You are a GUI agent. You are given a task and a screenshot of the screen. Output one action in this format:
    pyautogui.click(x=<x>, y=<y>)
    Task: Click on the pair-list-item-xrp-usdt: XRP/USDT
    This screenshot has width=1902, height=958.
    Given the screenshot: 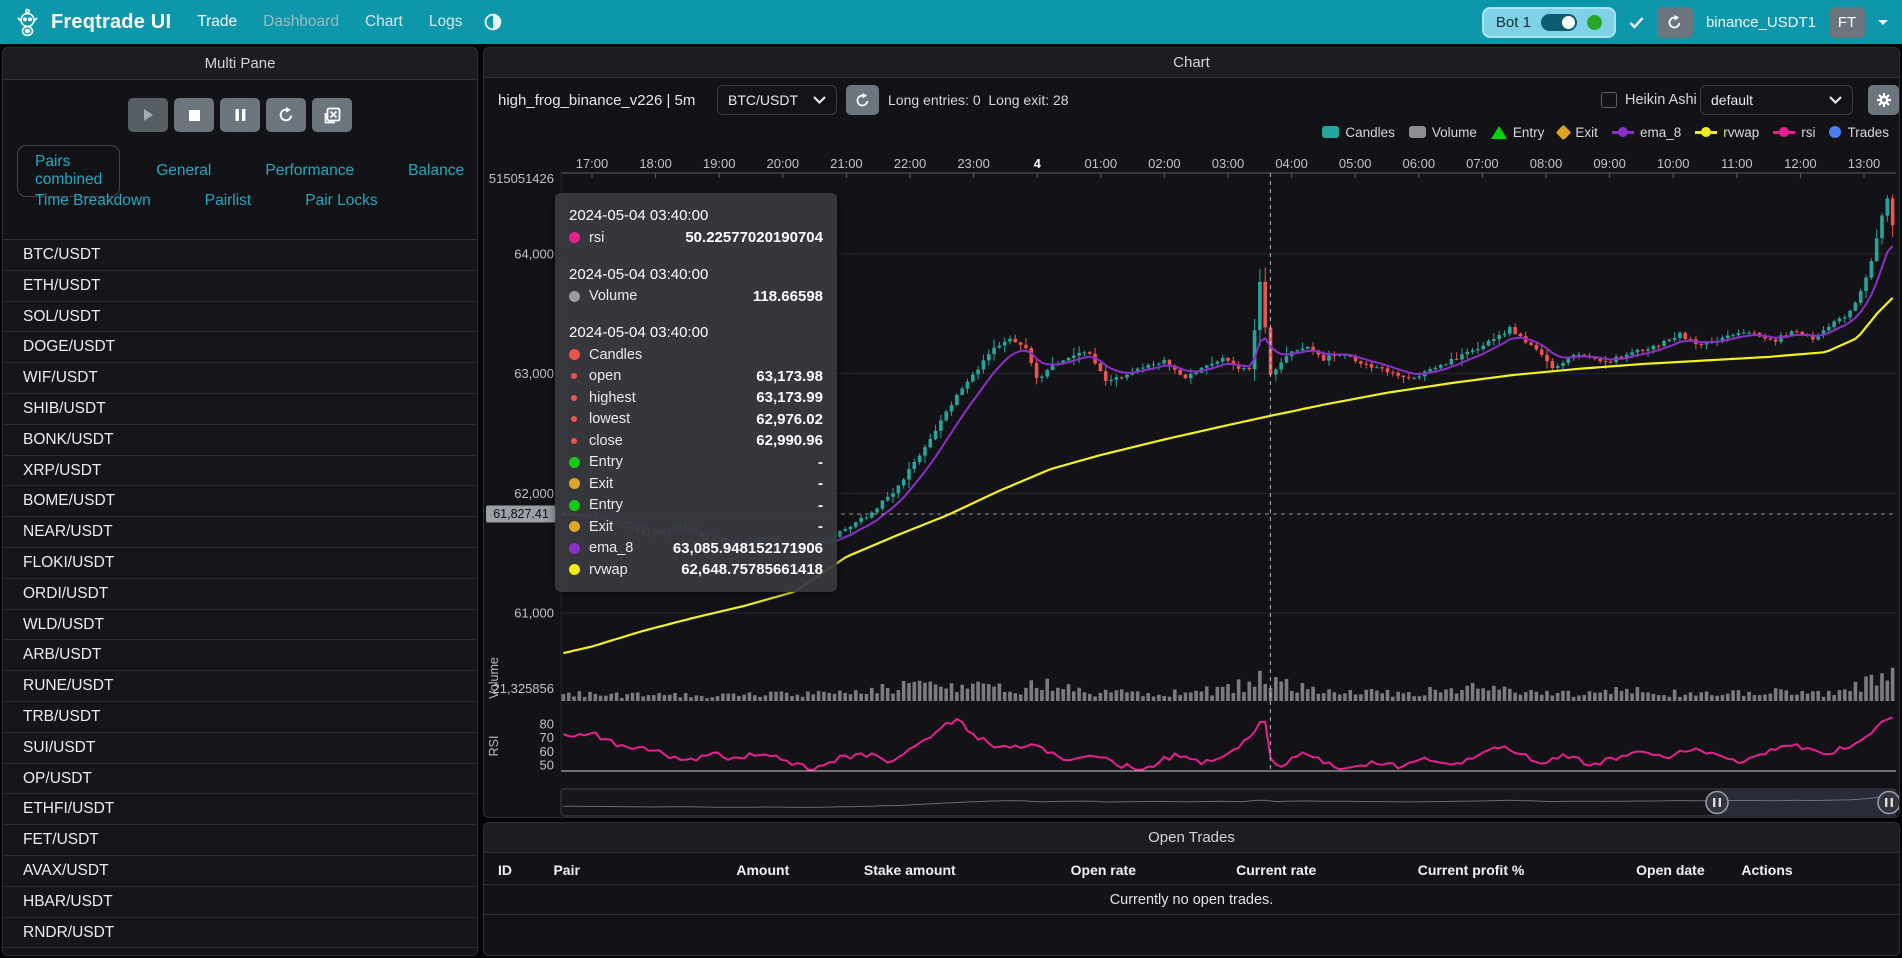 What is the action you would take?
    pyautogui.click(x=240, y=471)
    